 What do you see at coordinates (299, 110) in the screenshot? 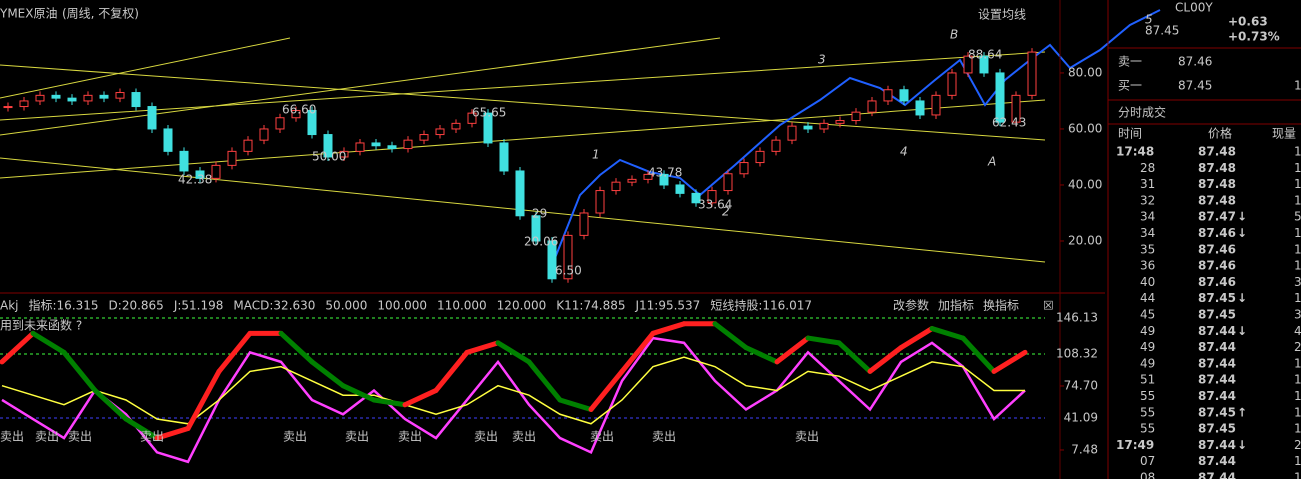
I see `price-annotation: 66.60` at bounding box center [299, 110].